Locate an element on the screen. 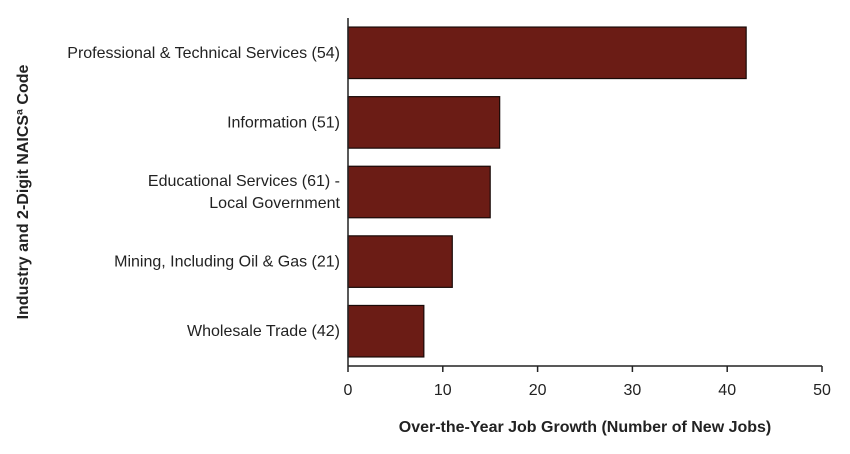 Image resolution: width=850 pixels, height=454 pixels. x-tick-label: 30 is located at coordinates (633, 390).